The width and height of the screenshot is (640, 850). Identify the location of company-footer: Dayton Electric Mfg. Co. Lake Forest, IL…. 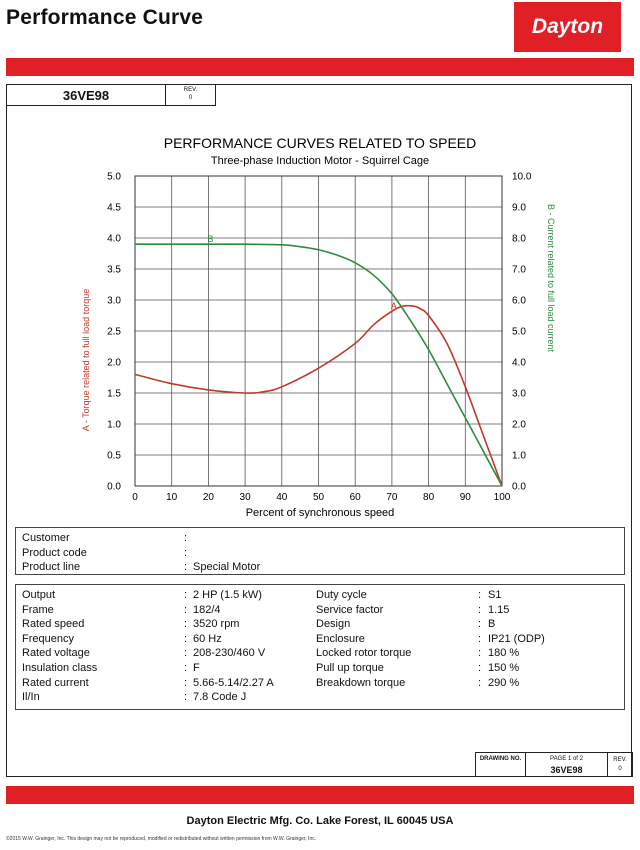
(320, 821).